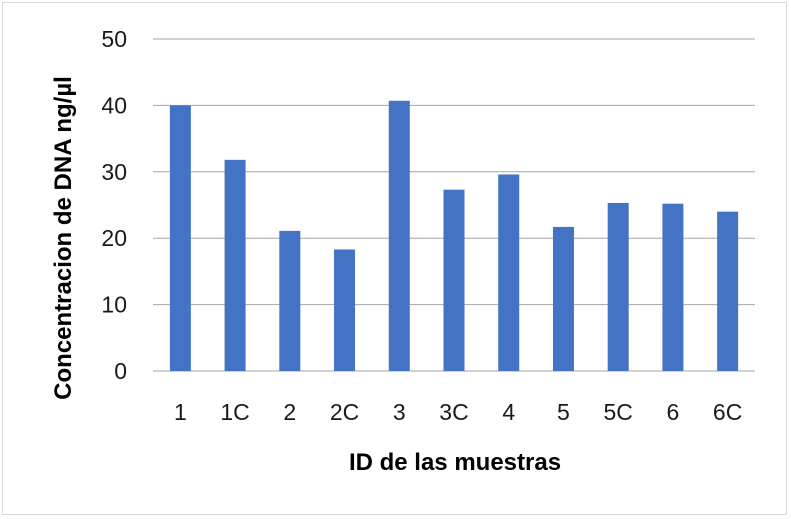 This screenshot has height=519, width=791. What do you see at coordinates (289, 412) in the screenshot?
I see `x-tick-label: 2` at bounding box center [289, 412].